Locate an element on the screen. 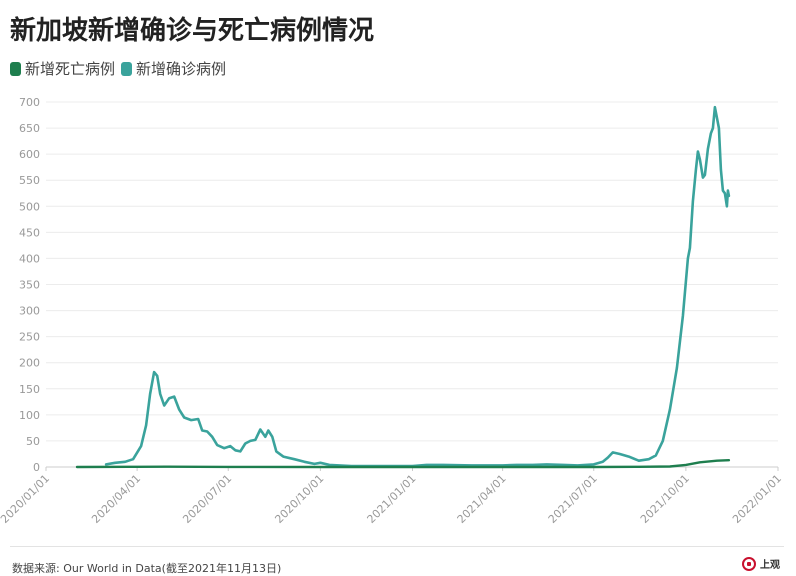 The image size is (796, 576). x-tick-label: 2022/01/01 is located at coordinates (757, 499).